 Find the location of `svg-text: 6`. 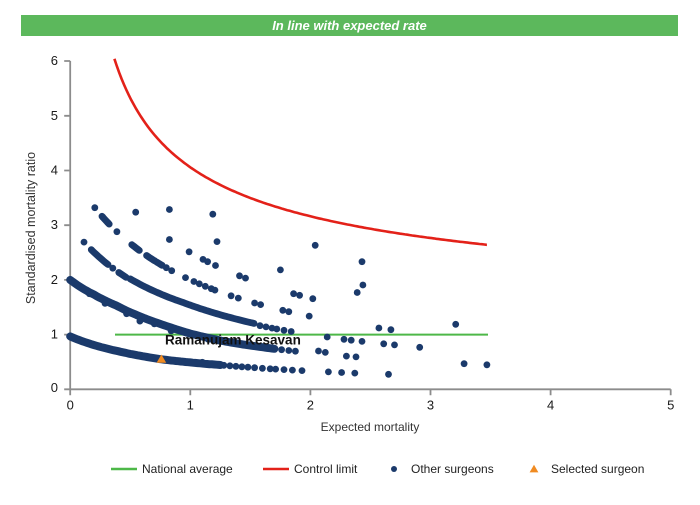

svg-text: 6 is located at coordinates (54, 60).